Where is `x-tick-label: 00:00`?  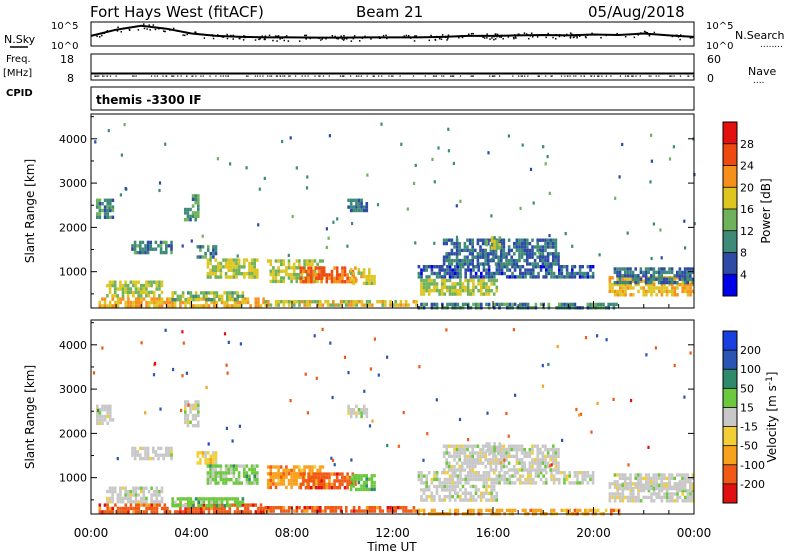
x-tick-label: 00:00 is located at coordinates (694, 533).